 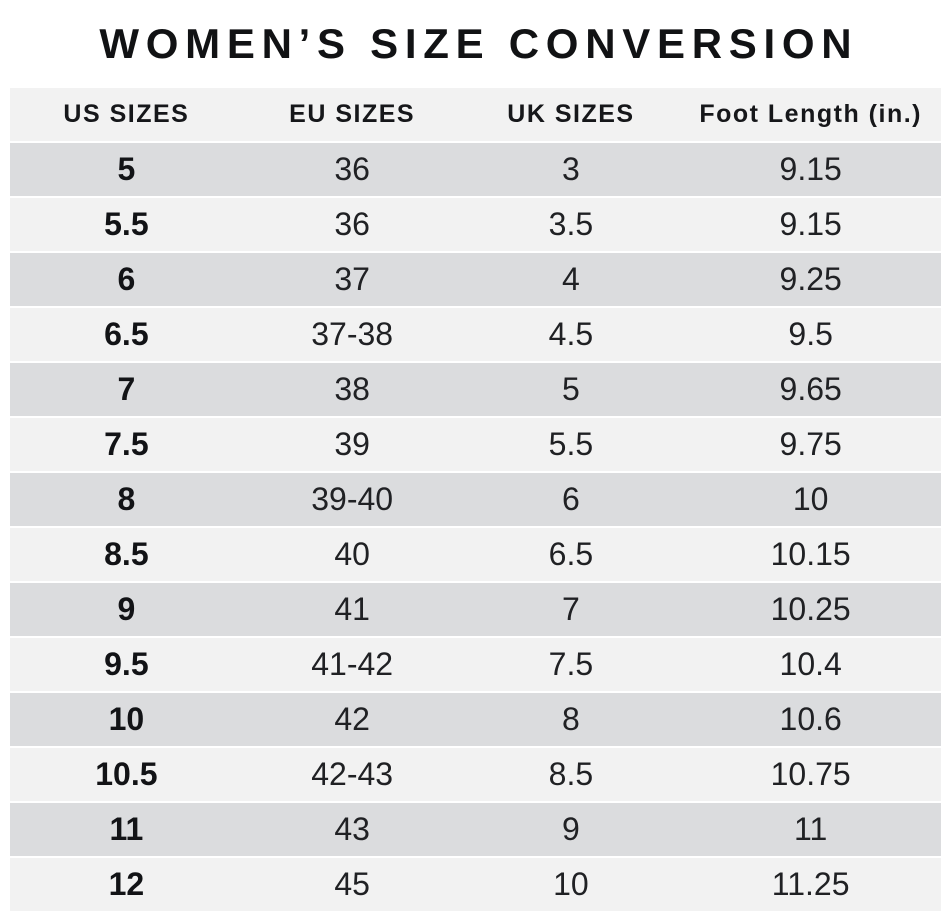 I want to click on table-row: 5 36 3 9.15, so click(x=475, y=169).